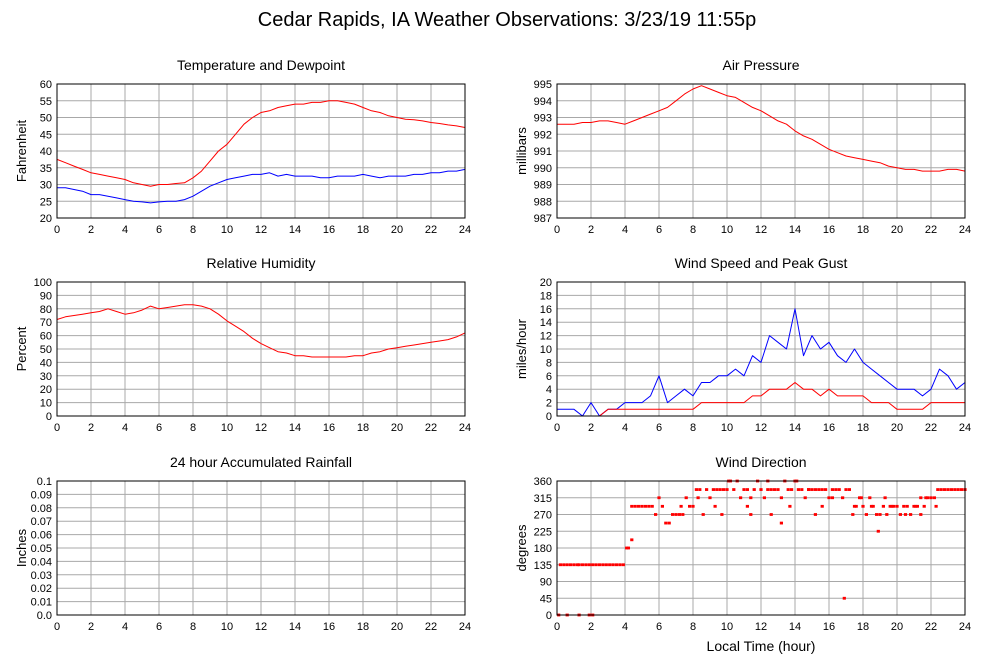 Image resolution: width=1000 pixels, height=660 pixels. What do you see at coordinates (261, 548) in the screenshot?
I see `rain-frame` at bounding box center [261, 548].